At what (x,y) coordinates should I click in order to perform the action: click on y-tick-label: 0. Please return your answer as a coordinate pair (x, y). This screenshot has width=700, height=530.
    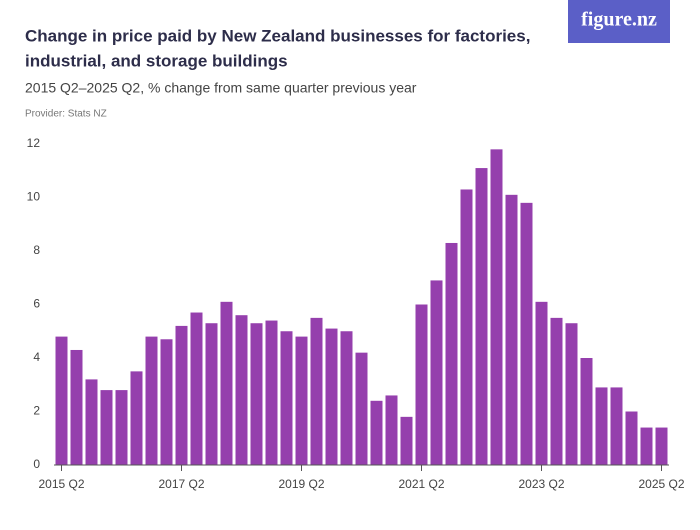
    Looking at the image, I should click on (36, 464).